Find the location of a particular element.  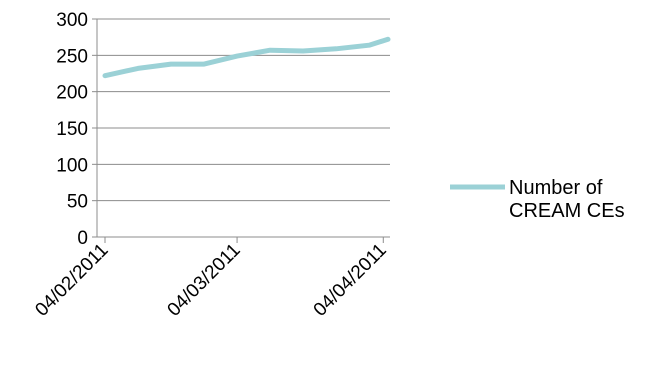

y-tick-label: 50 is located at coordinates (77, 202).